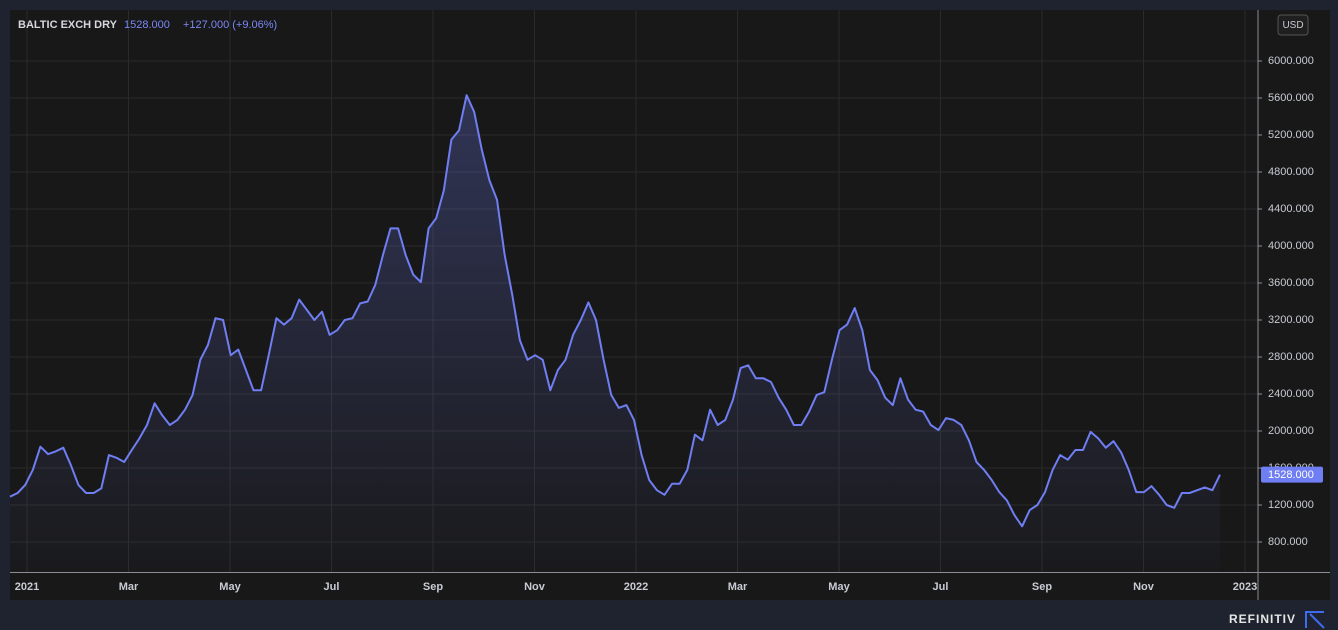 This screenshot has width=1338, height=630. Describe the element at coordinates (1291, 172) in the screenshot. I see `y-tick-label: 4800.000` at that location.